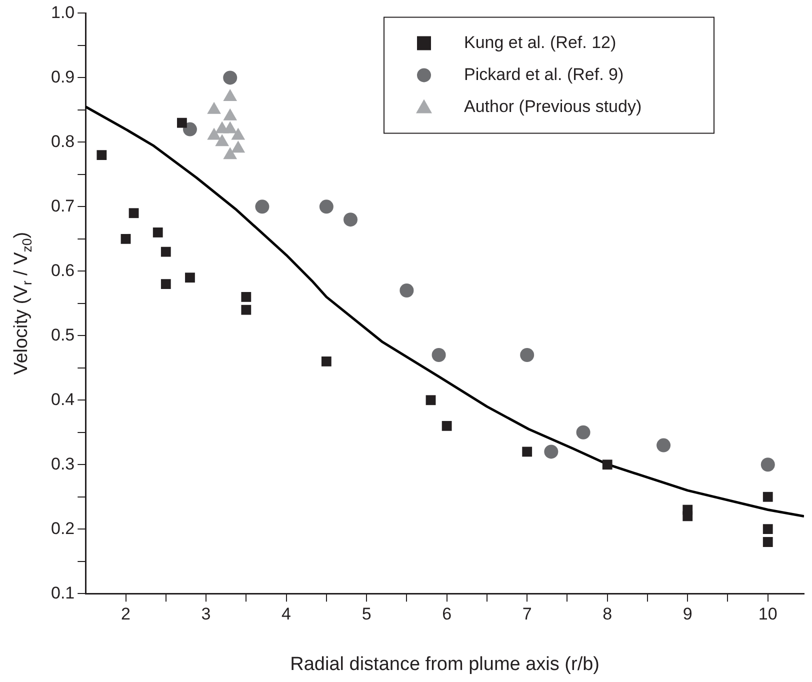 This screenshot has width=812, height=682. What do you see at coordinates (62, 399) in the screenshot?
I see `y-tick-label: 0.4` at bounding box center [62, 399].